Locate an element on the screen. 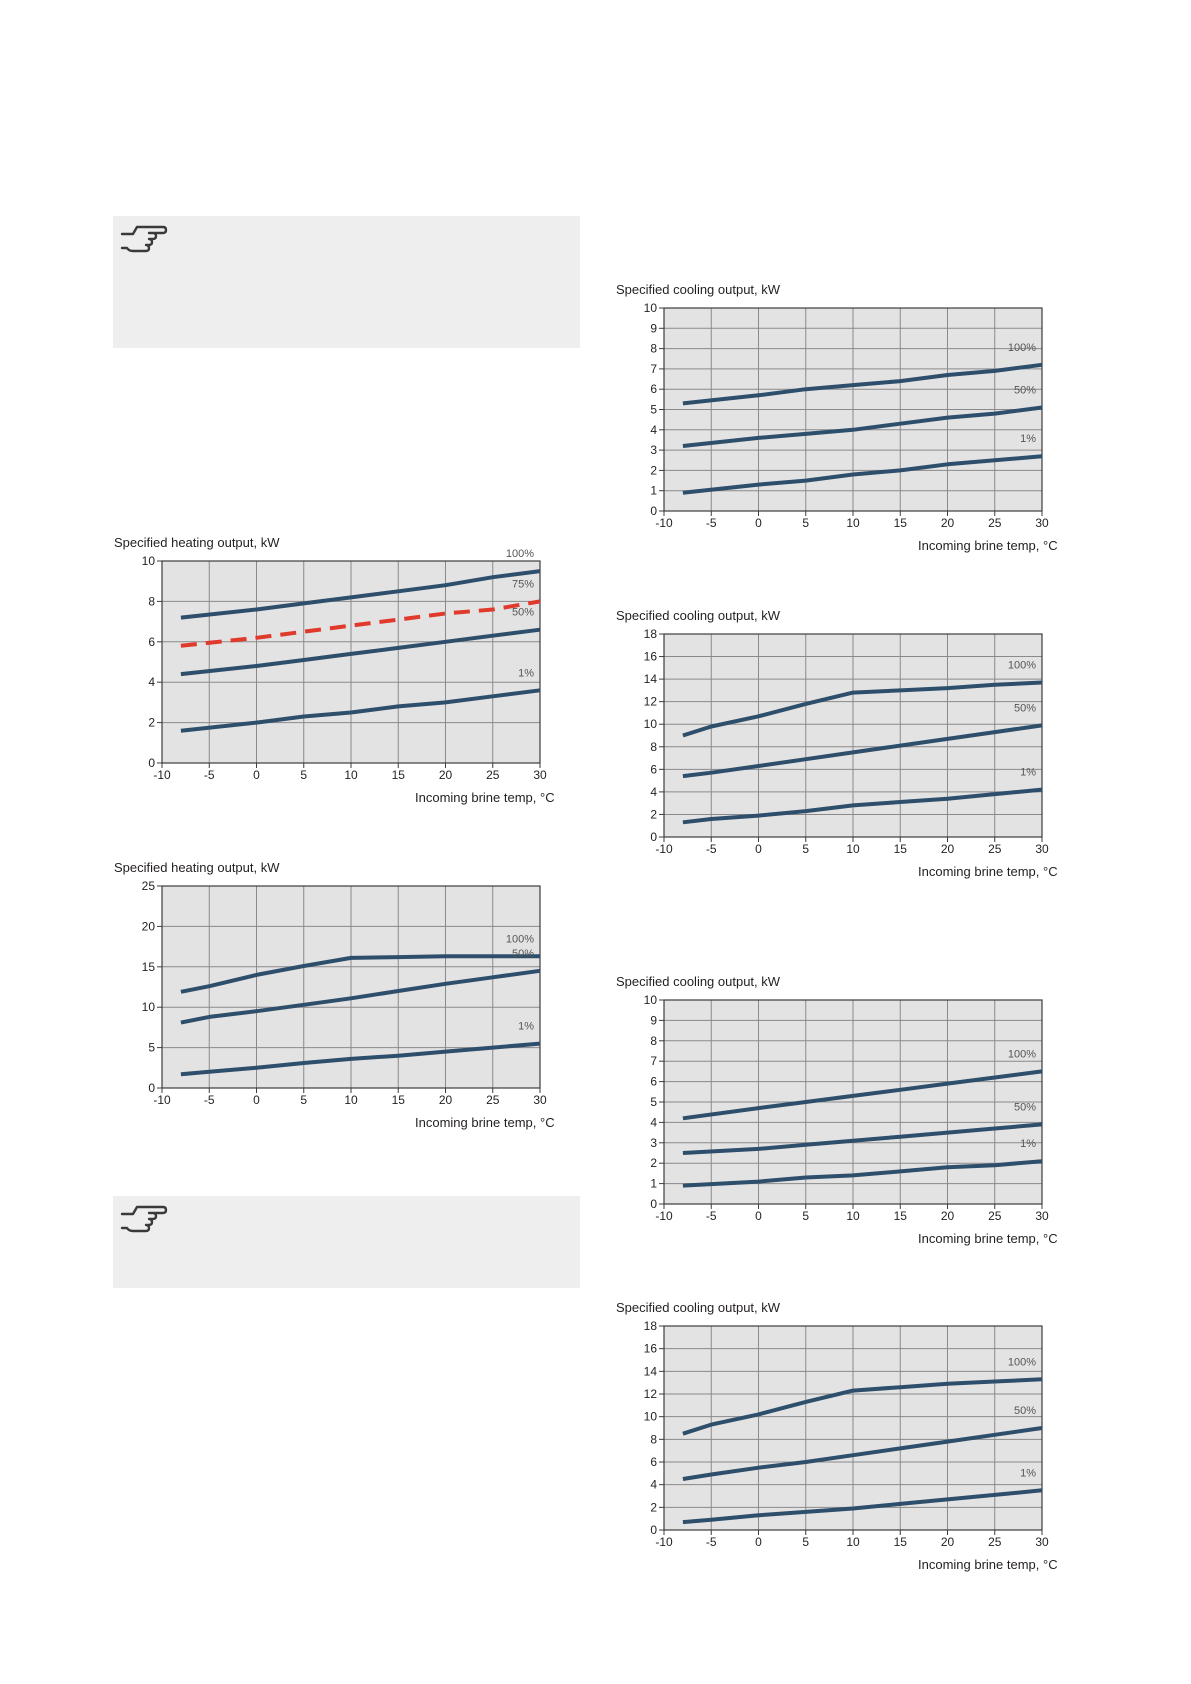 The image size is (1191, 1684). y-tick-label: 14 is located at coordinates (651, 679).